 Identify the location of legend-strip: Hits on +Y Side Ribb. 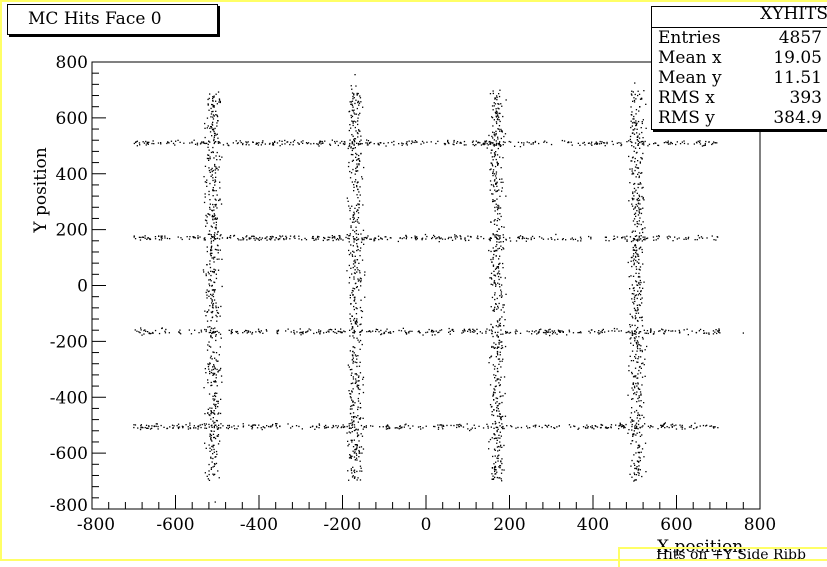
(722, 557).